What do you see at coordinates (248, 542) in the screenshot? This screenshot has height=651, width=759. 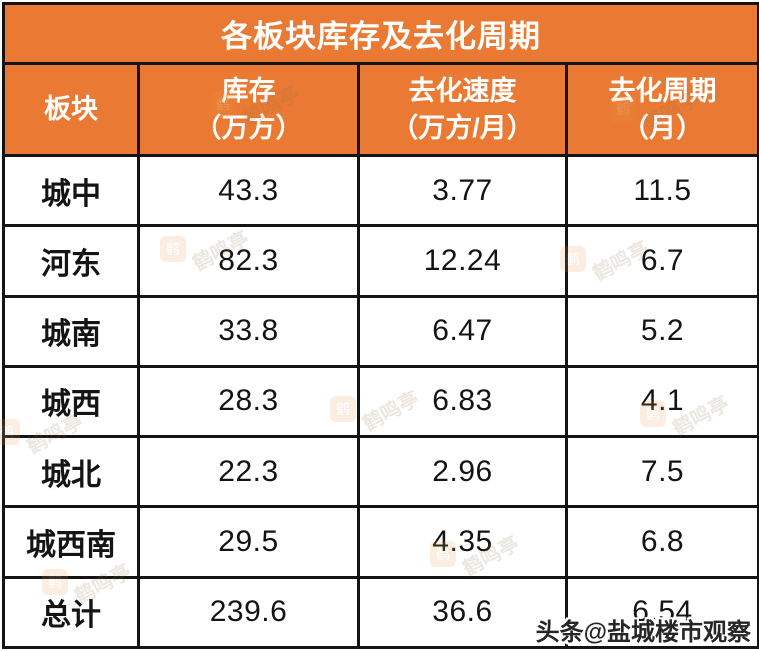 I see `inventory-value: 29.5` at bounding box center [248, 542].